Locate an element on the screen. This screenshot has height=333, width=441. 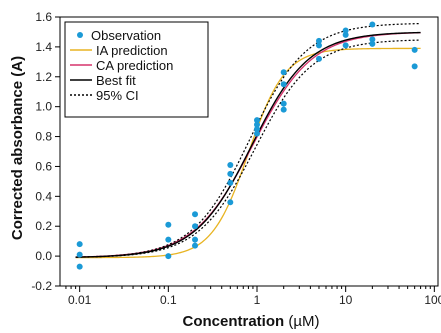
legend-box is located at coordinates (136, 69).